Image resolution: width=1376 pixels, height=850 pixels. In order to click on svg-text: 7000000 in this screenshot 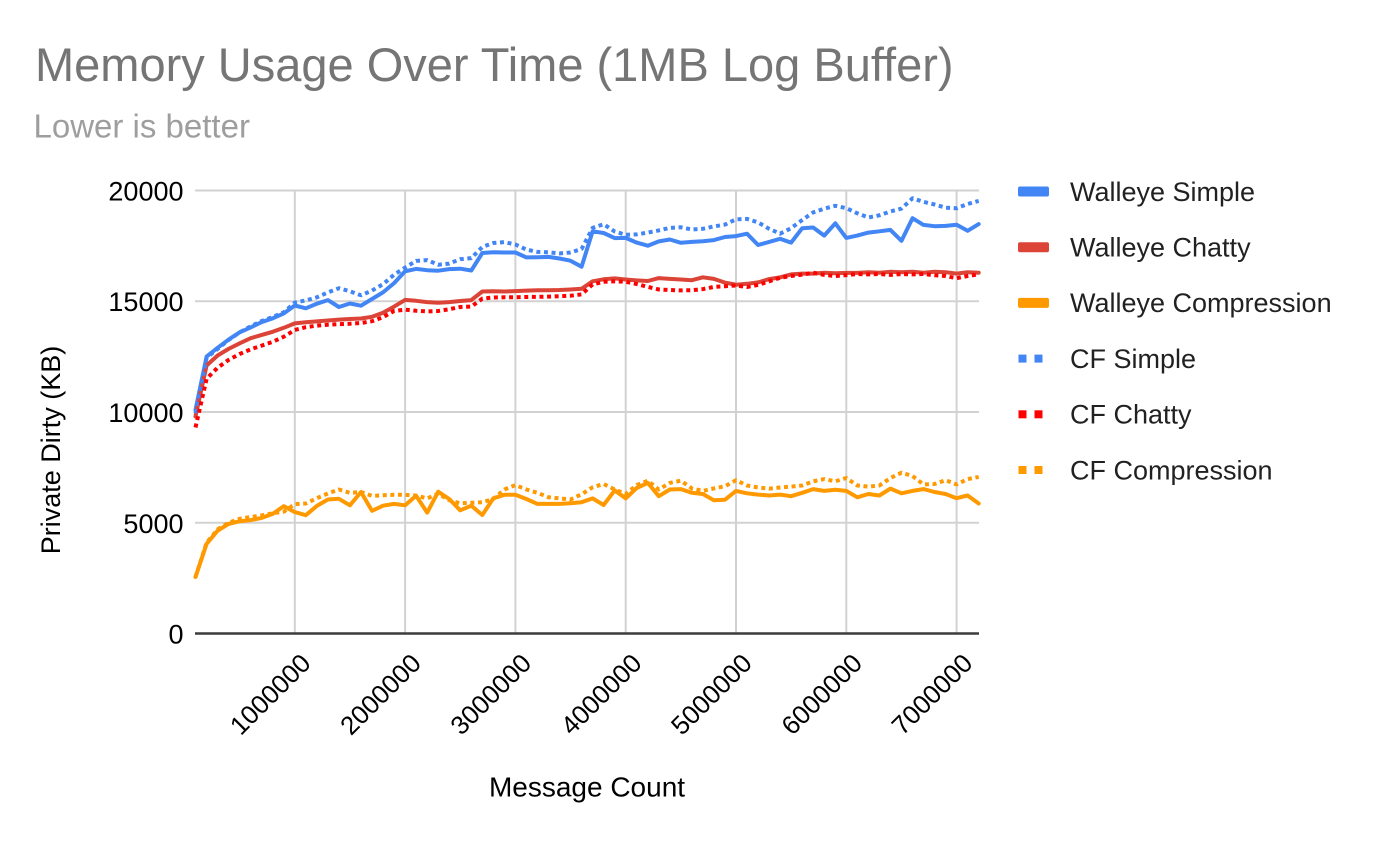, I will do `click(932, 694)`.